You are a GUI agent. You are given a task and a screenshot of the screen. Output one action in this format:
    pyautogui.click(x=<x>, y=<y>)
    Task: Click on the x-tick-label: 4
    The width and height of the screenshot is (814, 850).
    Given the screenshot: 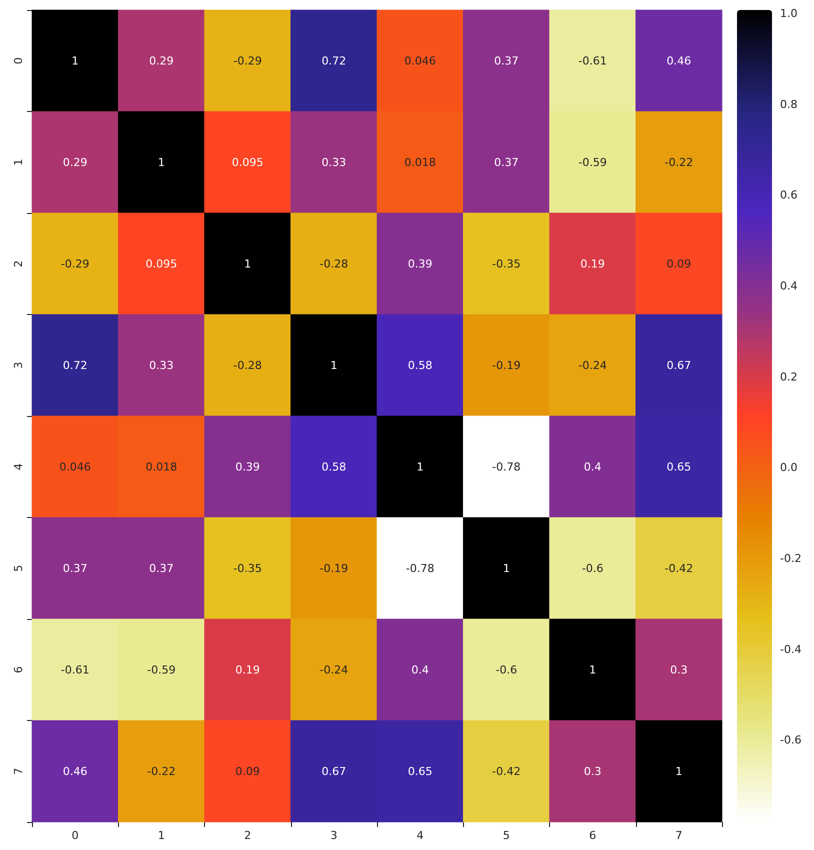 What is the action you would take?
    pyautogui.click(x=420, y=835)
    